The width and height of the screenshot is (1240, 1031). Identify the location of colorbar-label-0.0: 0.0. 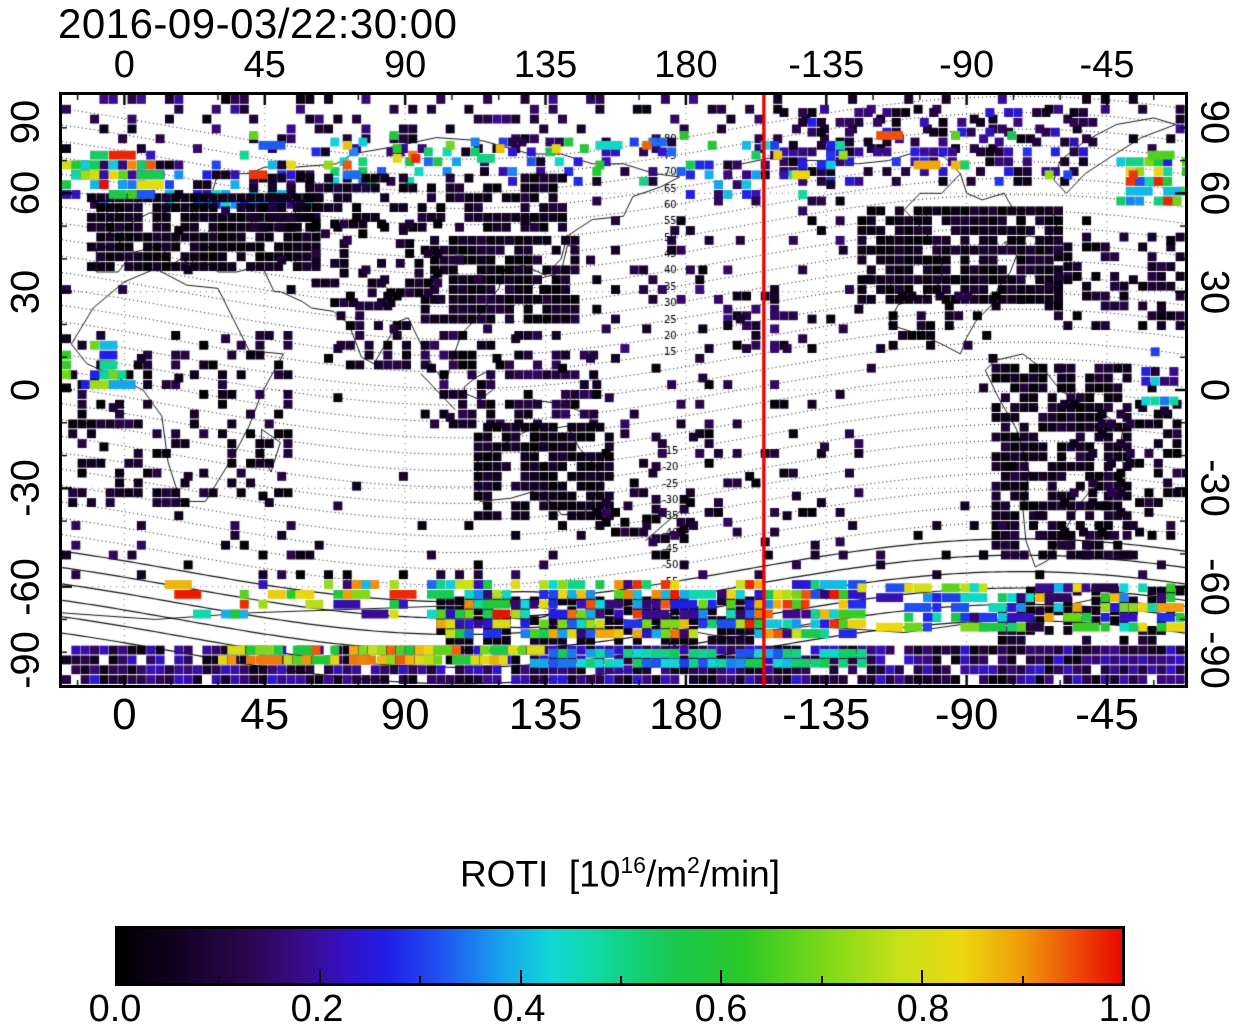
(115, 1009).